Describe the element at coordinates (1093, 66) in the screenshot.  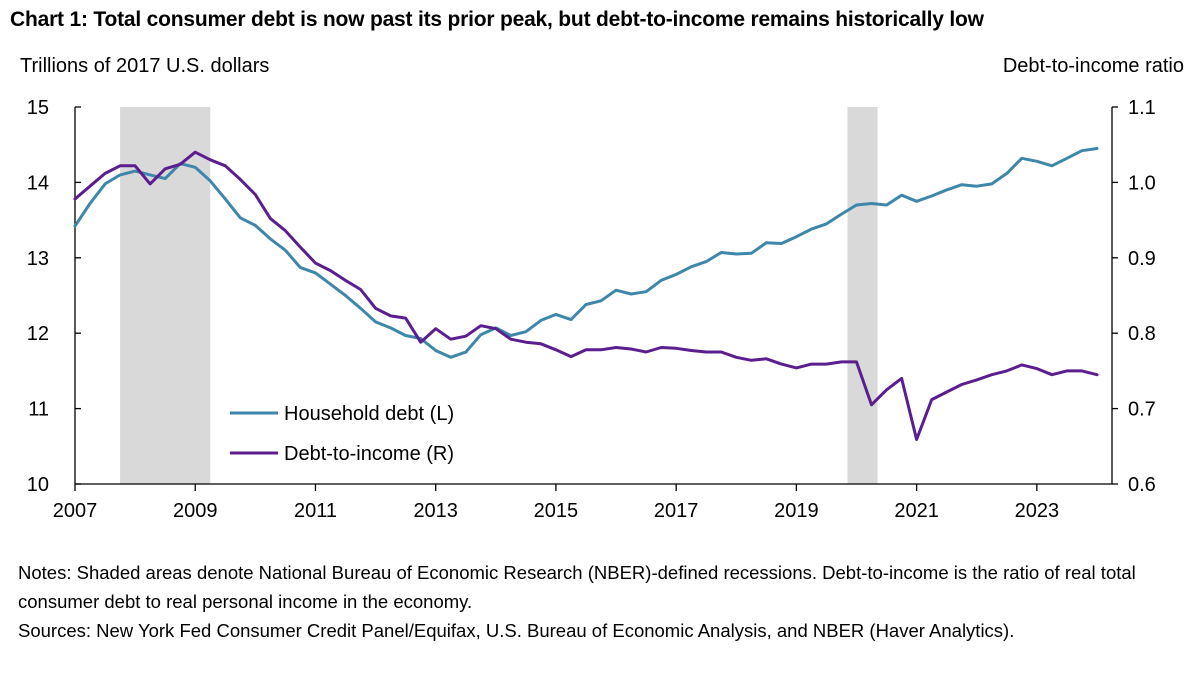
I see `right-axis-title: Debt-to-income ratio` at that location.